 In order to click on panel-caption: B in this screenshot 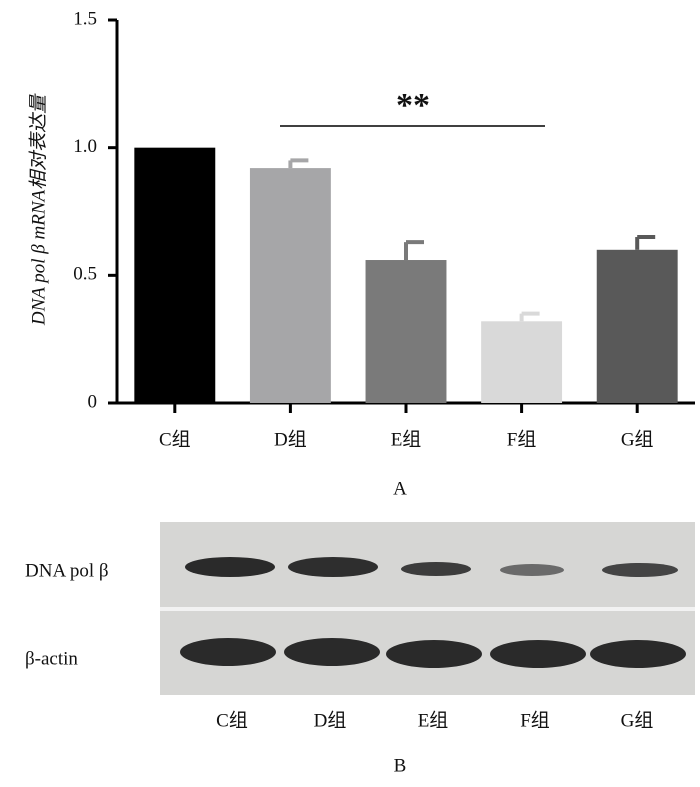, I will do `click(400, 765)`.